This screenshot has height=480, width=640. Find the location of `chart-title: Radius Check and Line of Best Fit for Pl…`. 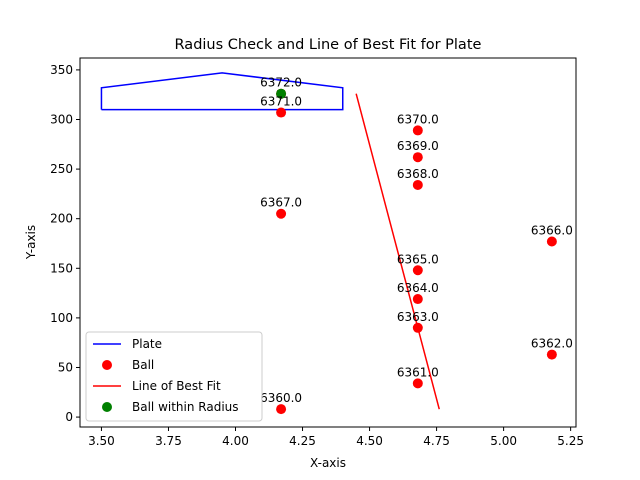

chart-title: Radius Check and Line of Best Fit for Pl… is located at coordinates (328, 45).